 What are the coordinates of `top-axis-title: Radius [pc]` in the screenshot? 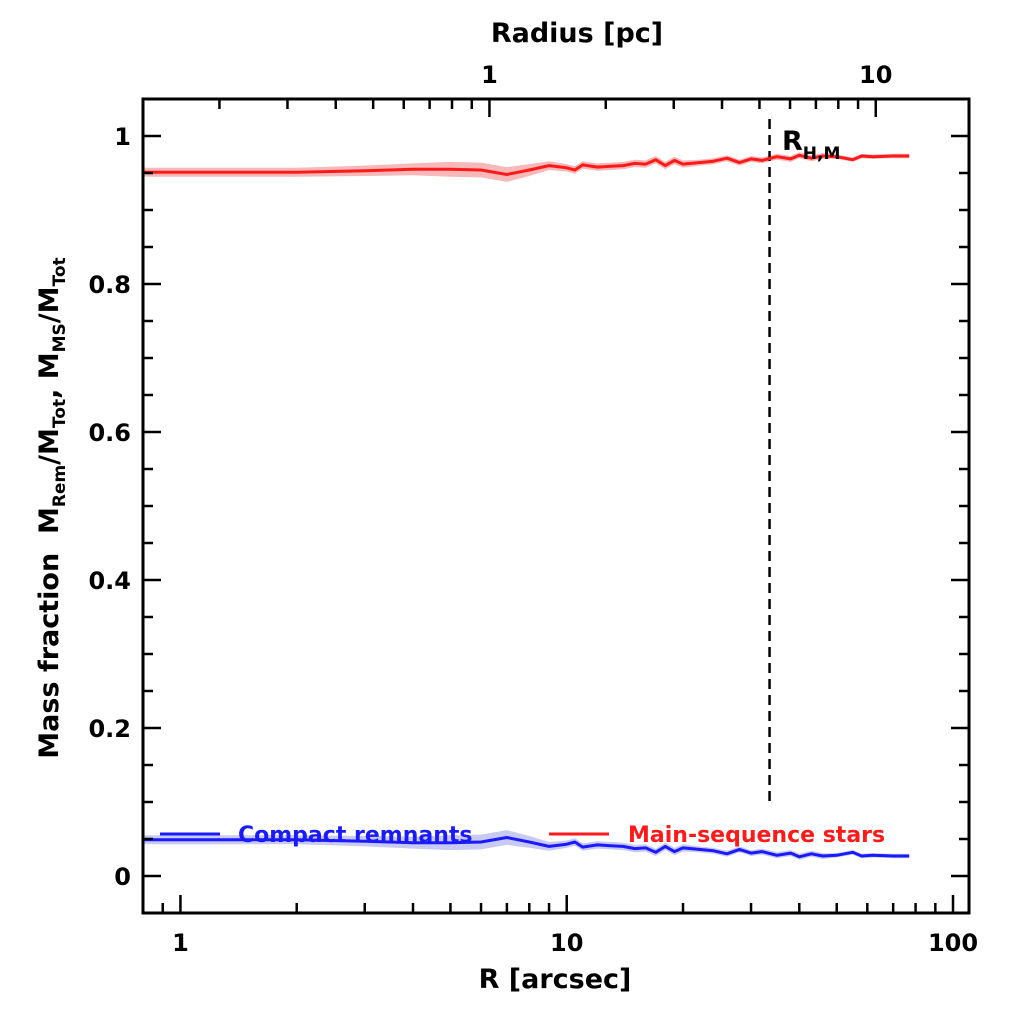 It's located at (577, 33).